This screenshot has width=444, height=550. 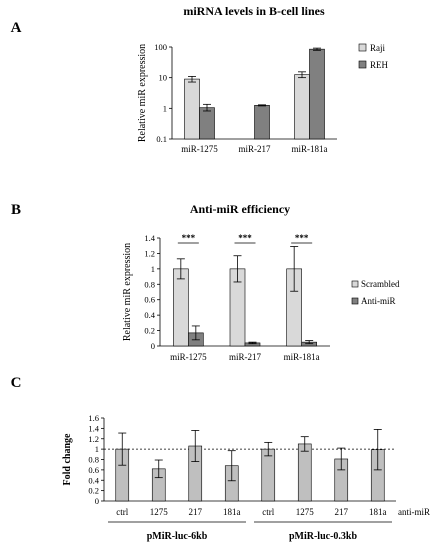 I want to click on chart-b-title: Anti-miR efficiency, so click(x=240, y=209).